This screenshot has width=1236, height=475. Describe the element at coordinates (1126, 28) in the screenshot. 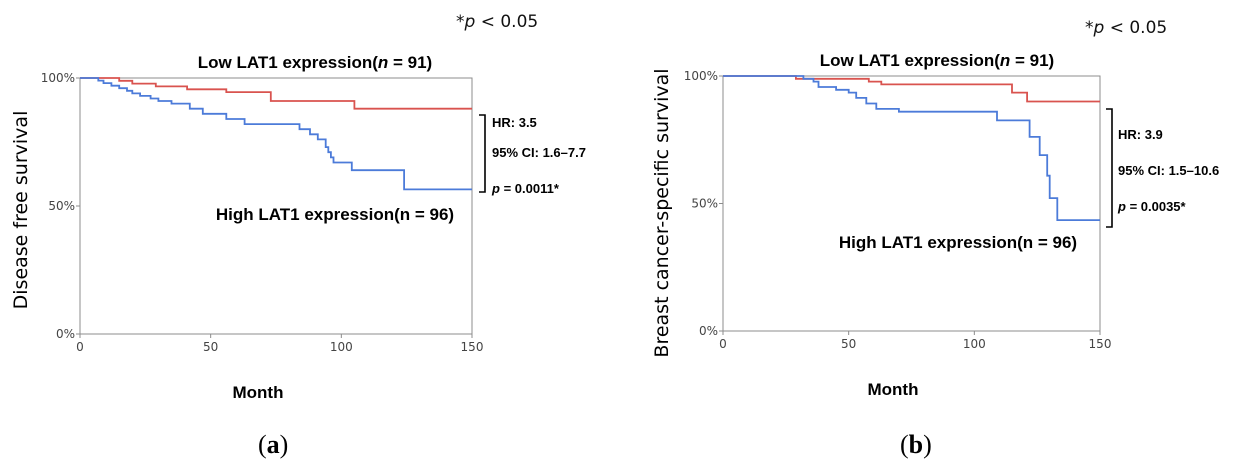

I see `significance-note-b: *p < 0.05` at that location.